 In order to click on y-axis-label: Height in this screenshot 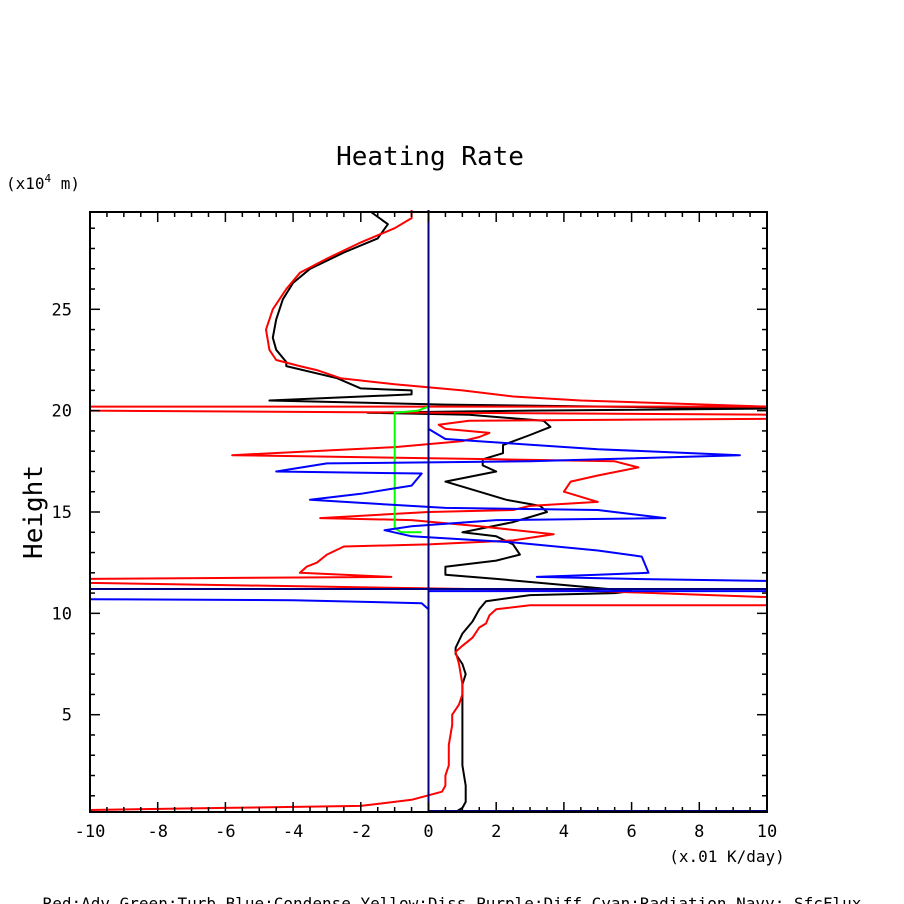, I will do `click(34, 512)`.